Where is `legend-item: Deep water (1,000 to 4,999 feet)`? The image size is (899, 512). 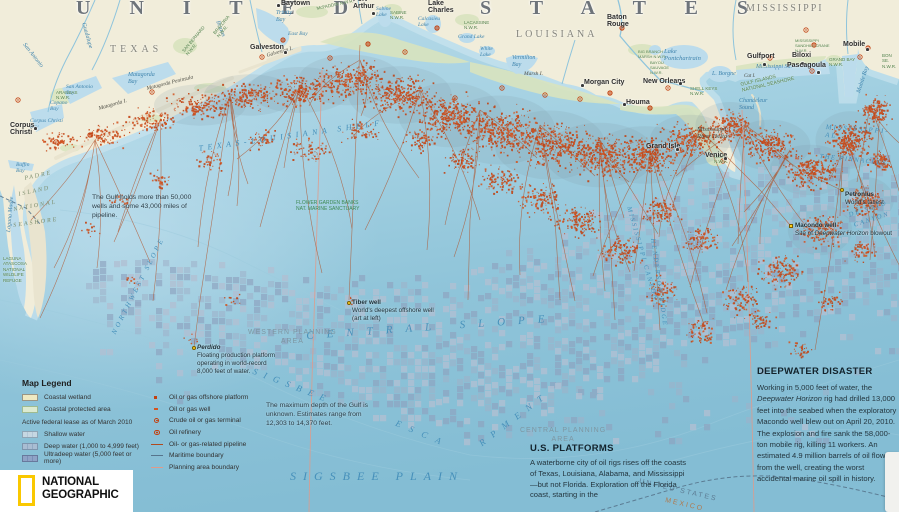
legend-item: Deep water (1,000 to 4,999 feet) is located at coordinates (86, 447).